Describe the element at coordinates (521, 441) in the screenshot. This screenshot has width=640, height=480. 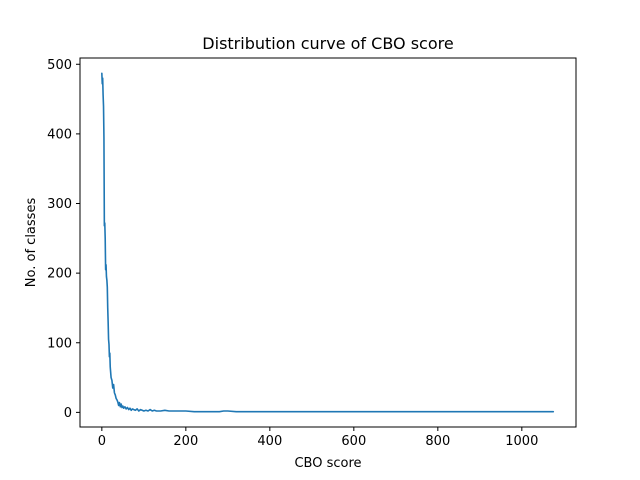
I see `x-tick-label: 1000` at that location.